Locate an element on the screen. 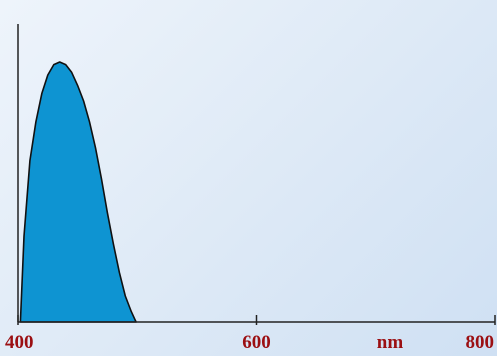  x-tick-marks is located at coordinates (256, 320).